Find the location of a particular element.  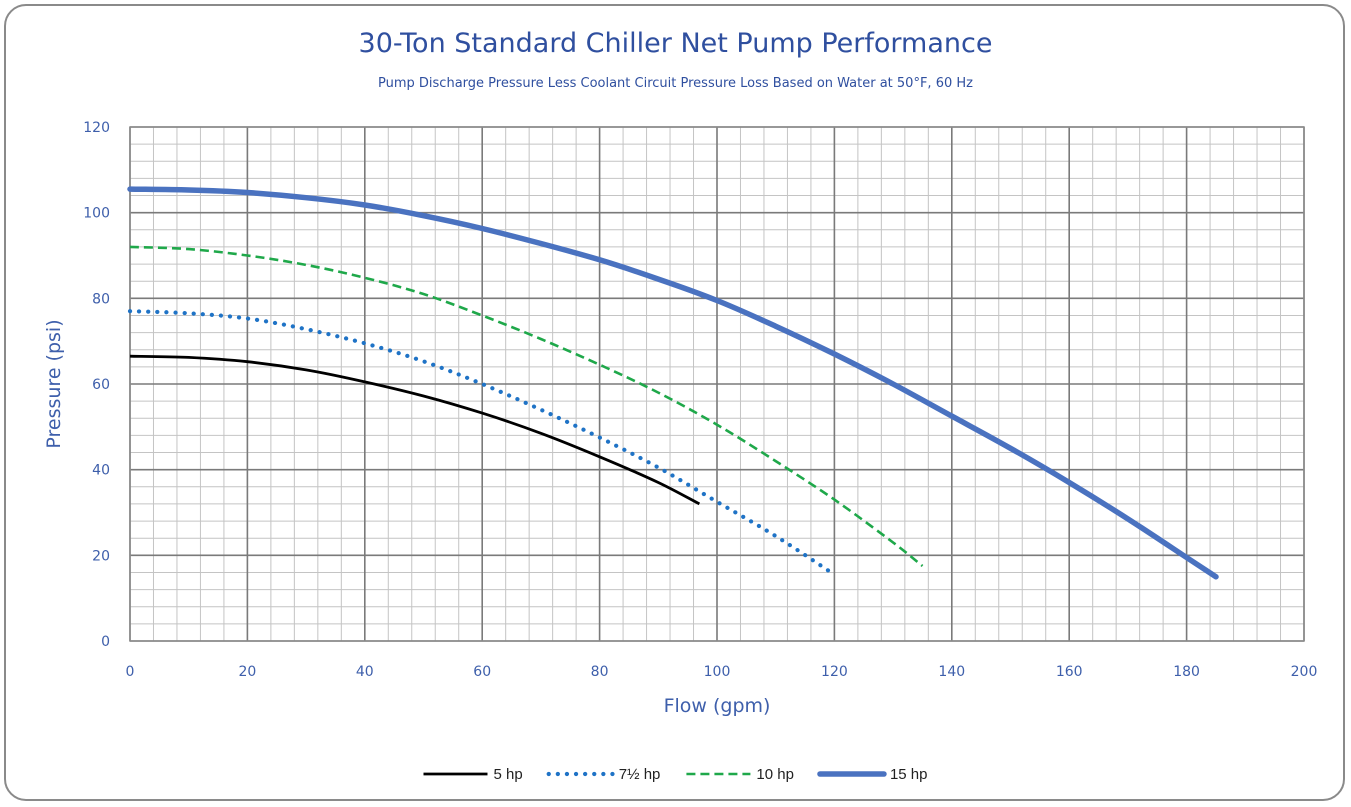

x-tick-label: 160 is located at coordinates (1069, 672).